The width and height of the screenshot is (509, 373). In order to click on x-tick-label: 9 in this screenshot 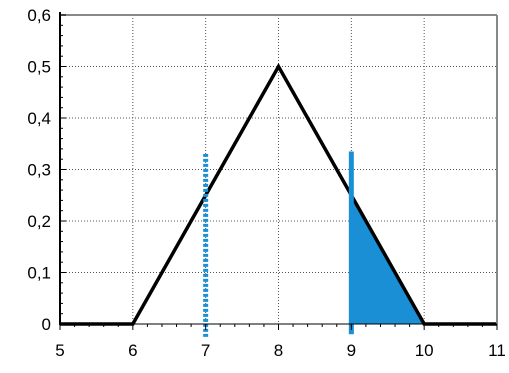, I will do `click(351, 350)`.